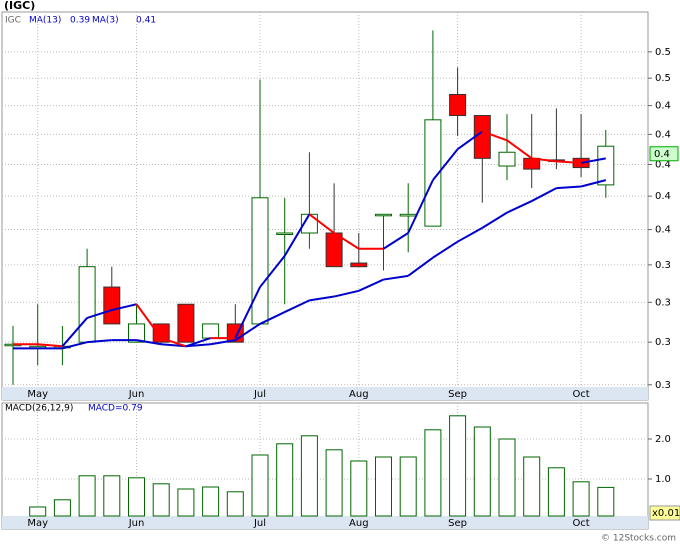 The height and width of the screenshot is (546, 680). Describe the element at coordinates (13, 21) in the screenshot. I see `legend-symbol: IGC` at that location.